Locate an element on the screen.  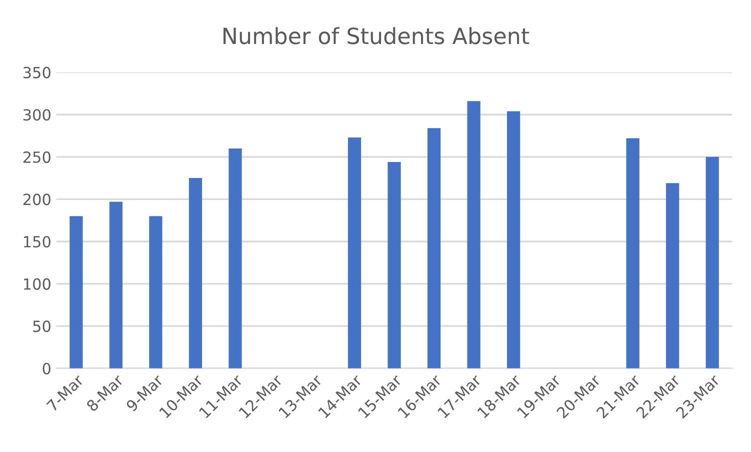
y-tick-label: 100 is located at coordinates (37, 284).